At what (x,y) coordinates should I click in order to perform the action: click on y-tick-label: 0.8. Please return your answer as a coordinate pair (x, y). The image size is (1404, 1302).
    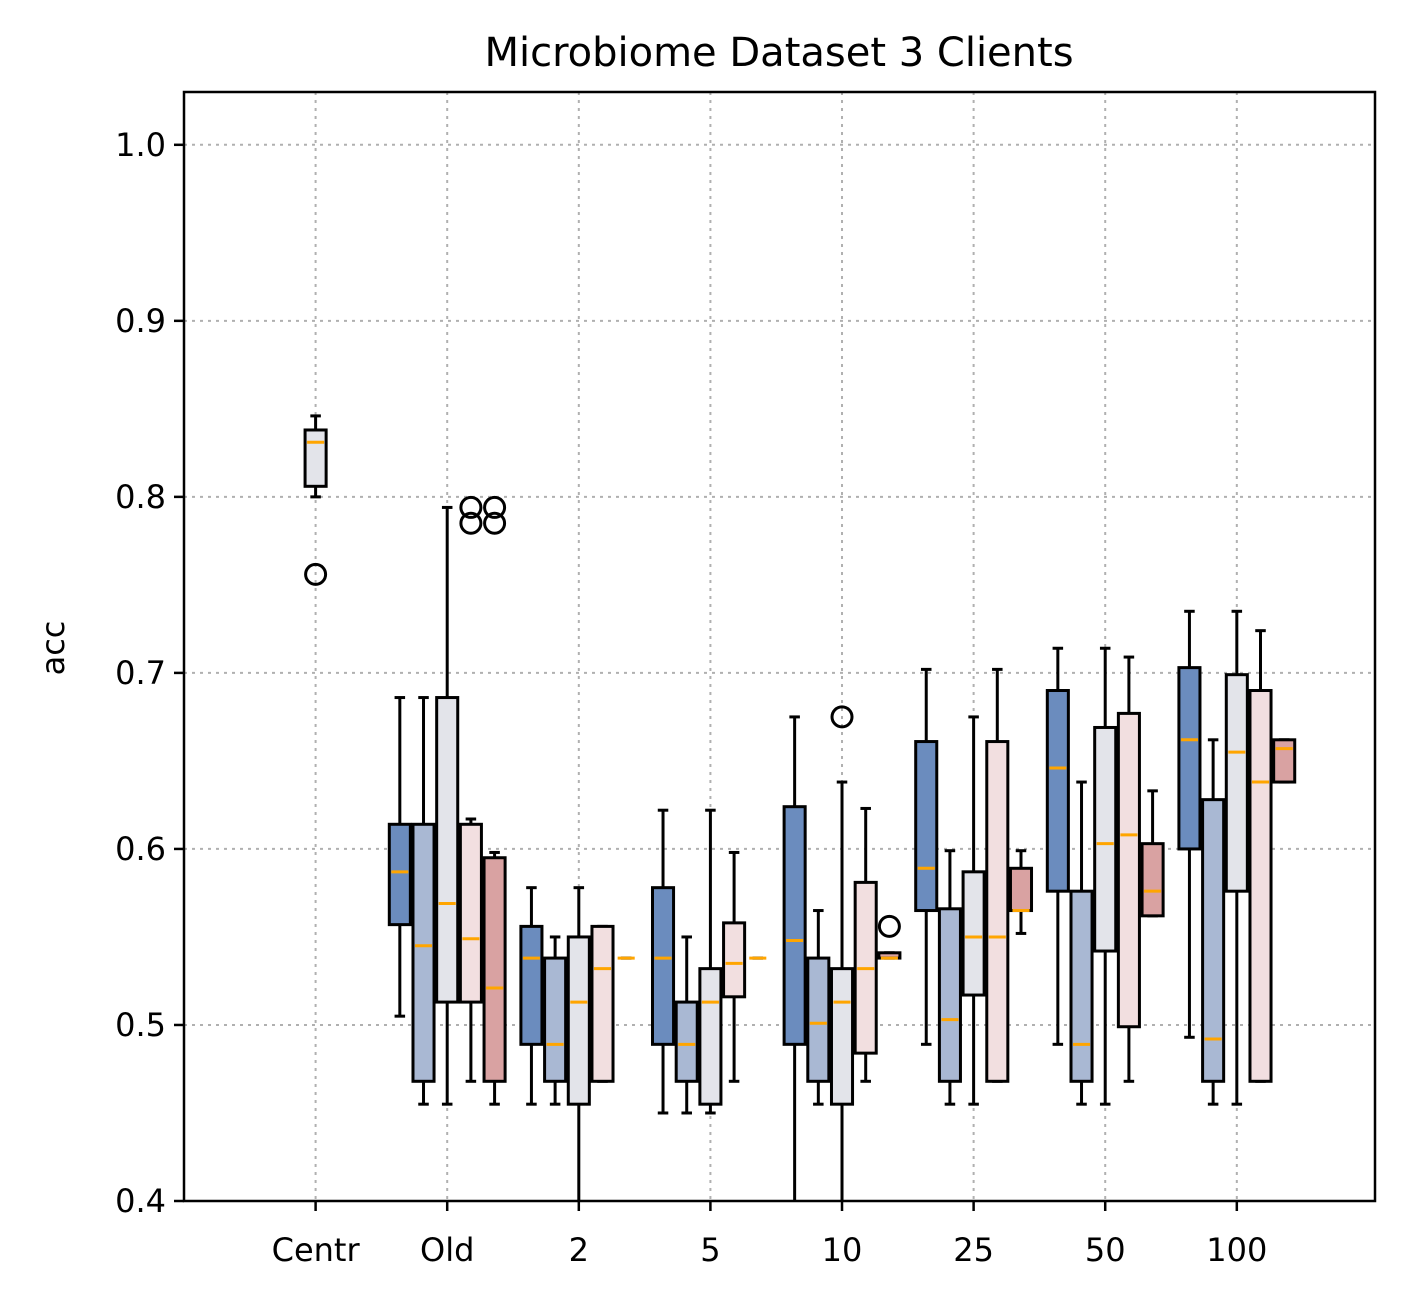
    Looking at the image, I should click on (140, 497).